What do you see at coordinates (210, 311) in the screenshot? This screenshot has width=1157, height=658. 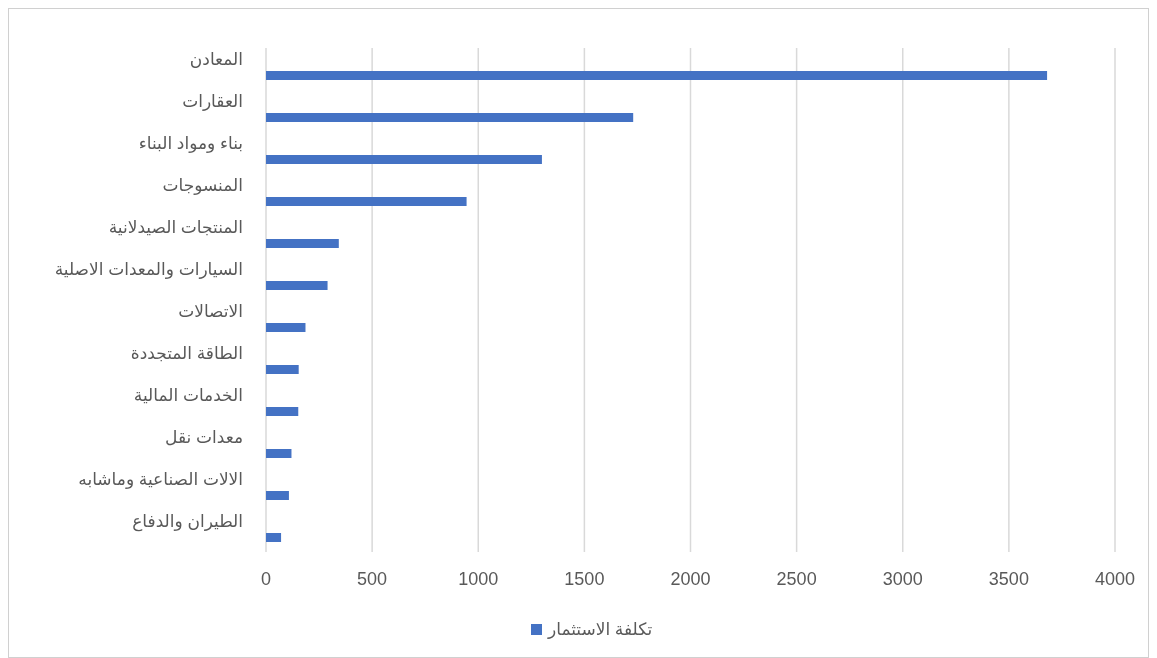 I see `y-tick-label: الاتصالات` at bounding box center [210, 311].